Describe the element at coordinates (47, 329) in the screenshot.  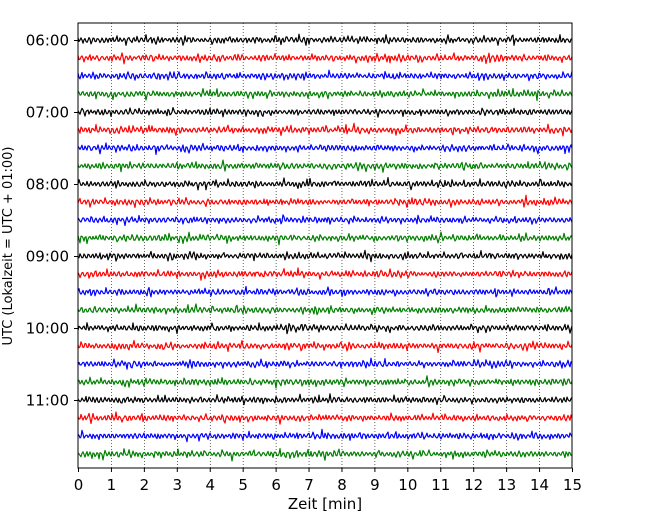
I see `y-tick-label-10:00: 10:00` at that location.